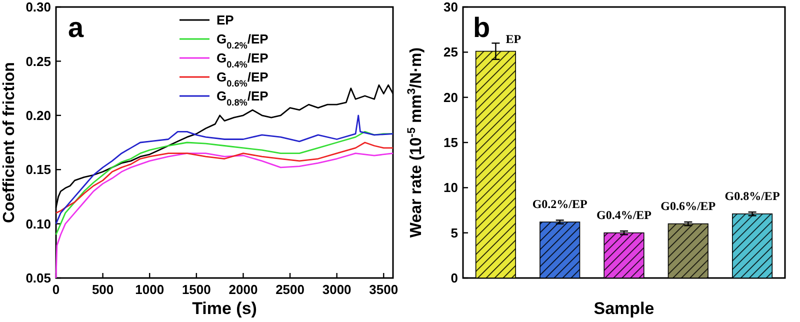  Describe the element at coordinates (38, 170) in the screenshot. I see `y-tick-label: 0.15` at that location.